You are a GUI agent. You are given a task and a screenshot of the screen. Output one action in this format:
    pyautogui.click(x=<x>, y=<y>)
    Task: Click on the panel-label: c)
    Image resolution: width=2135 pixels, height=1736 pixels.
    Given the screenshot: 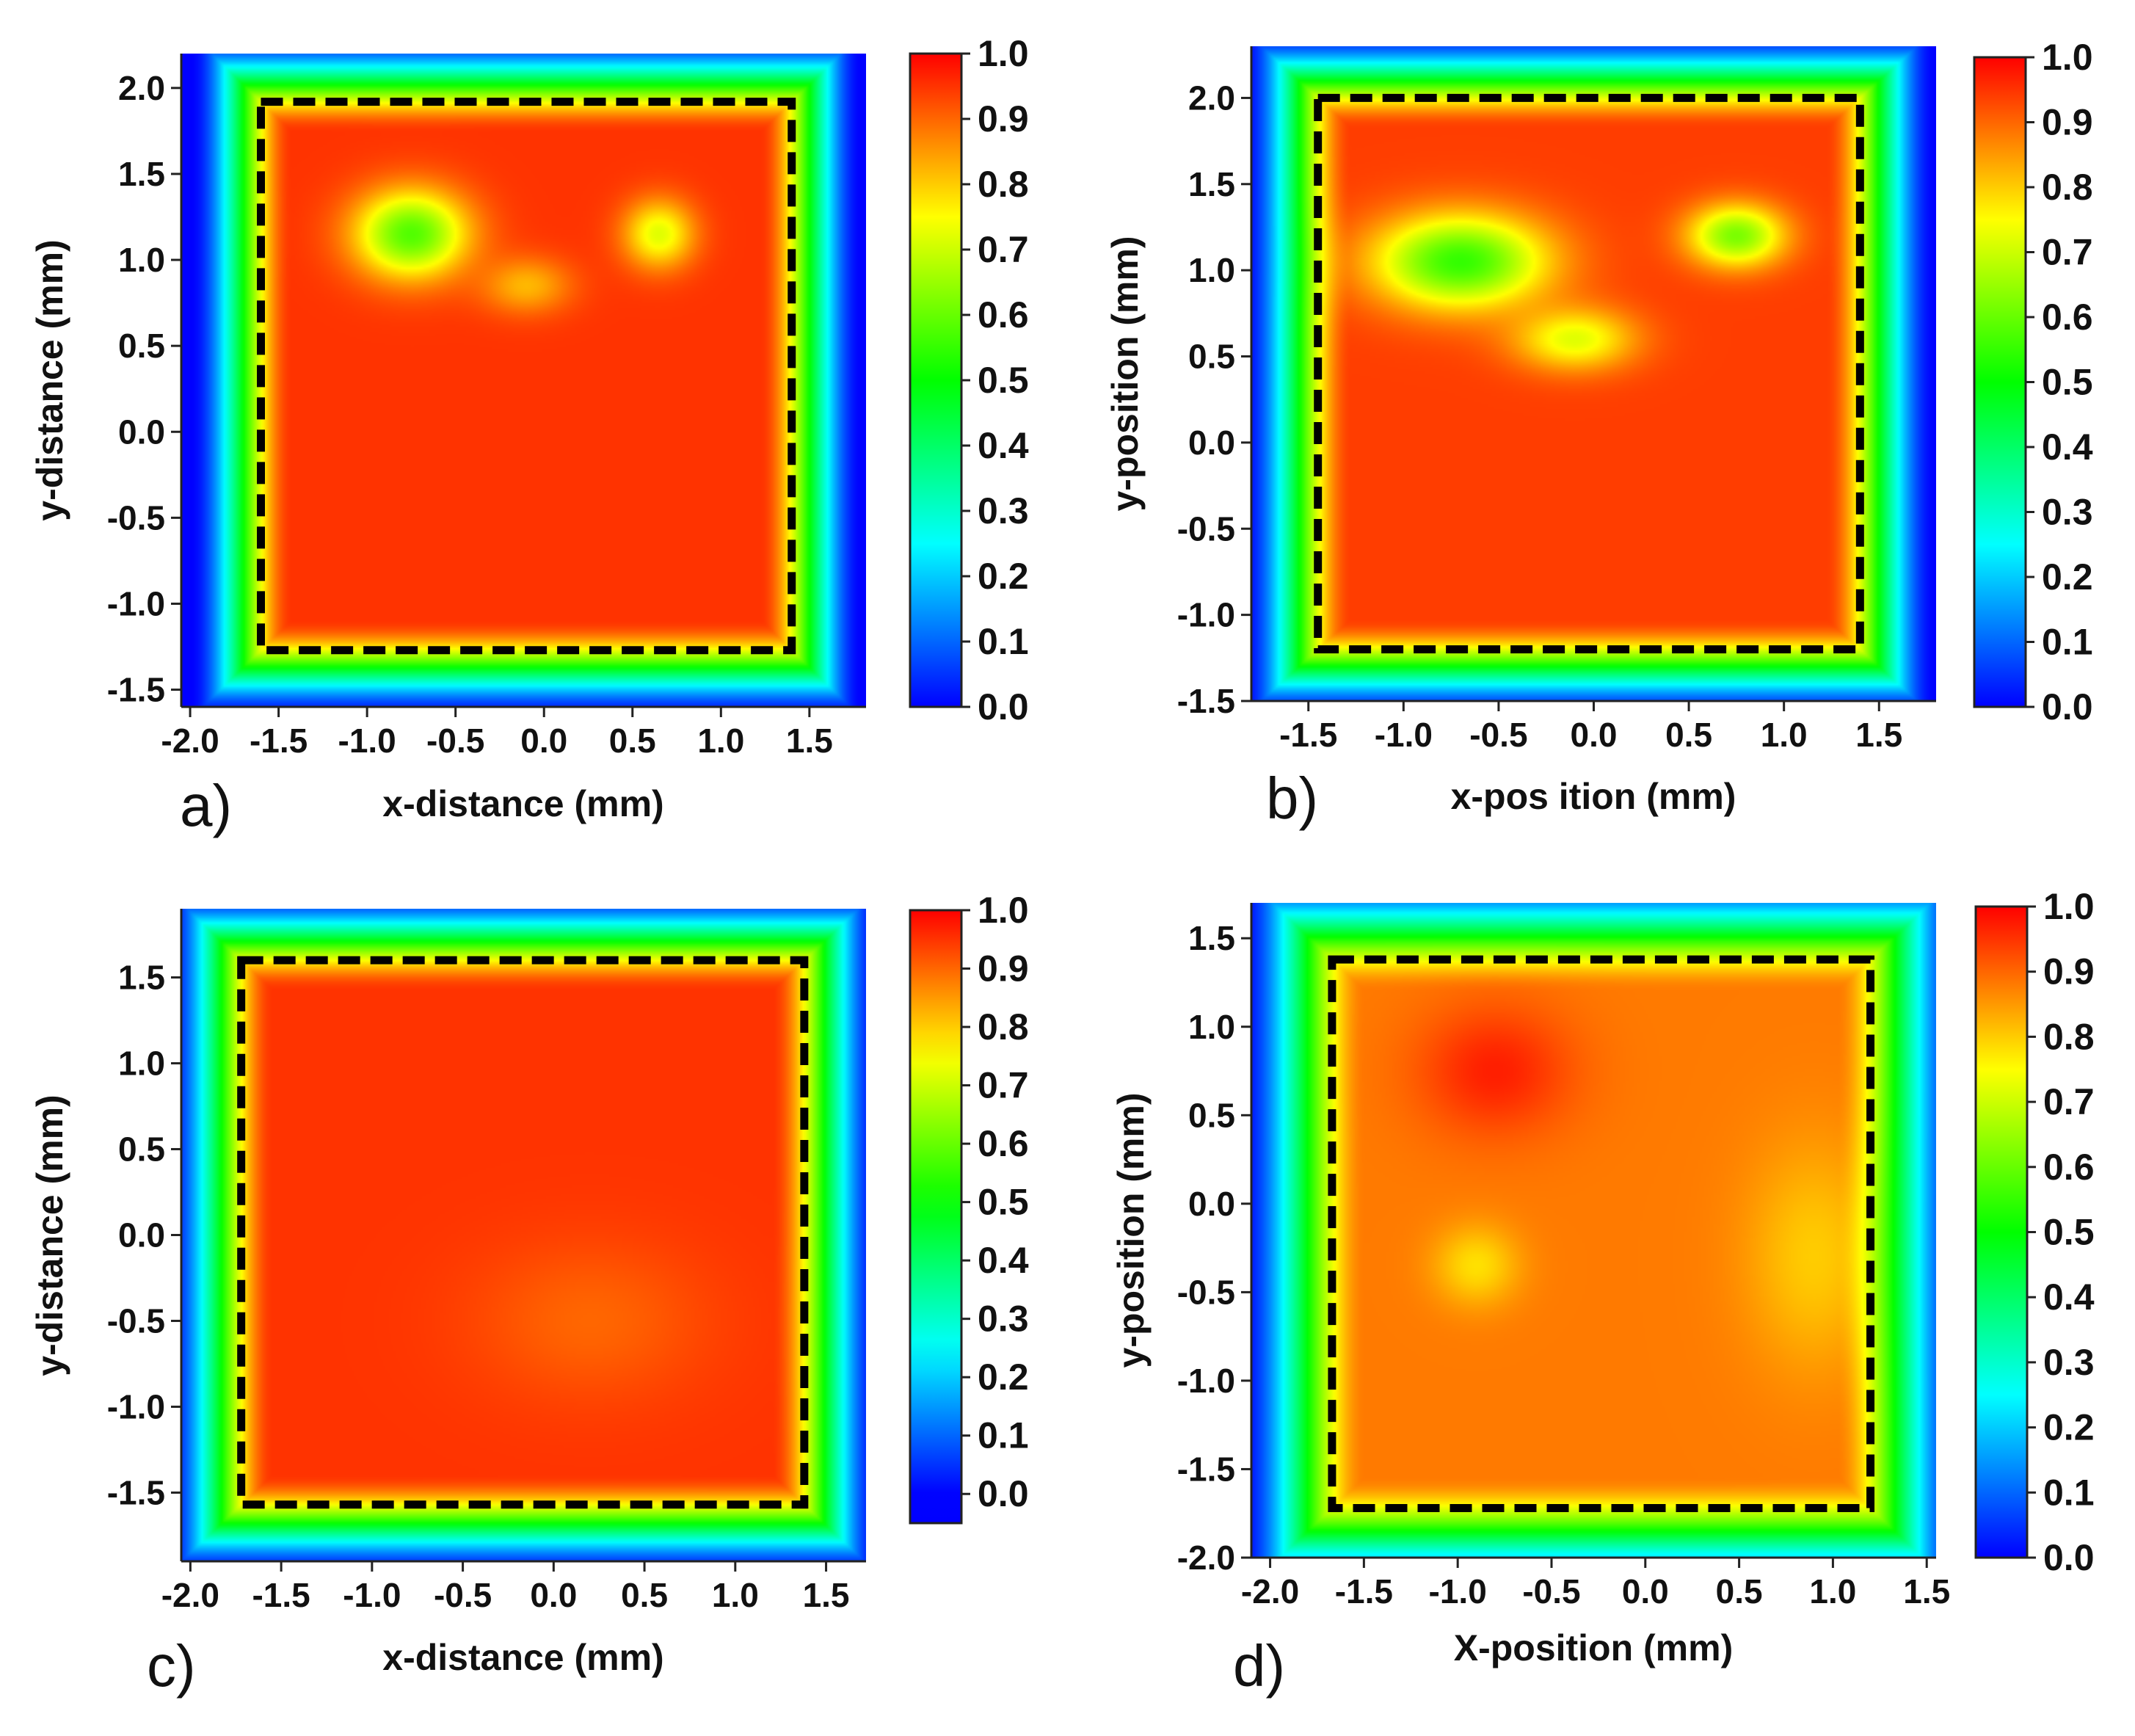 What is the action you would take?
    pyautogui.click(x=171, y=1666)
    